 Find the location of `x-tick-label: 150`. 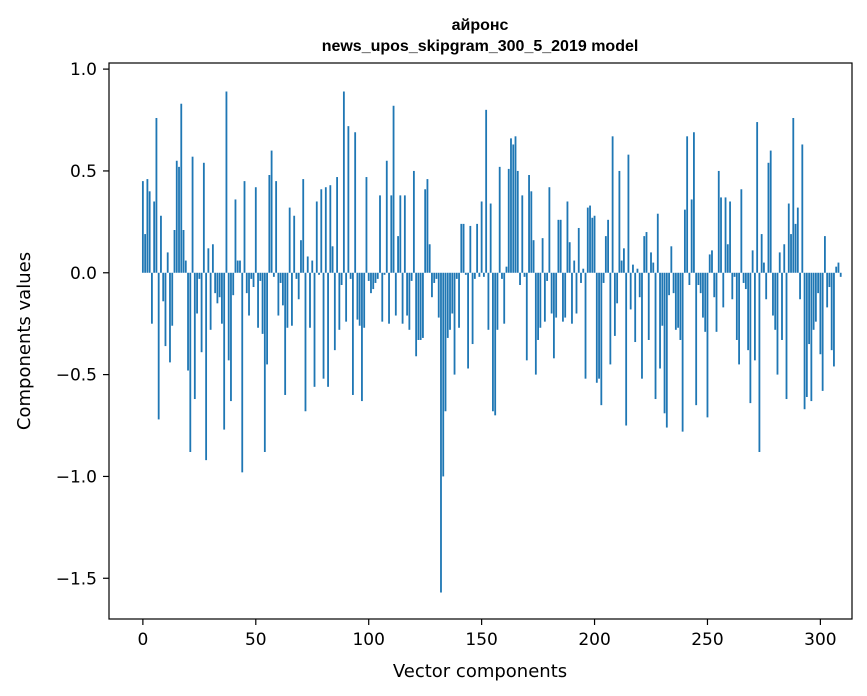

x-tick-label: 150 is located at coordinates (481, 640).